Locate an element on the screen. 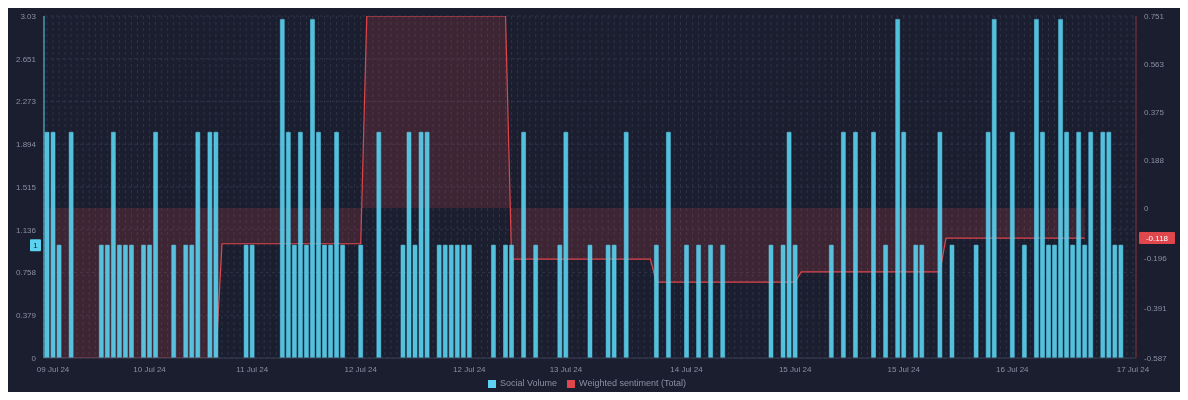 The image size is (1188, 400). y-tick-label: 0 is located at coordinates (34, 358).